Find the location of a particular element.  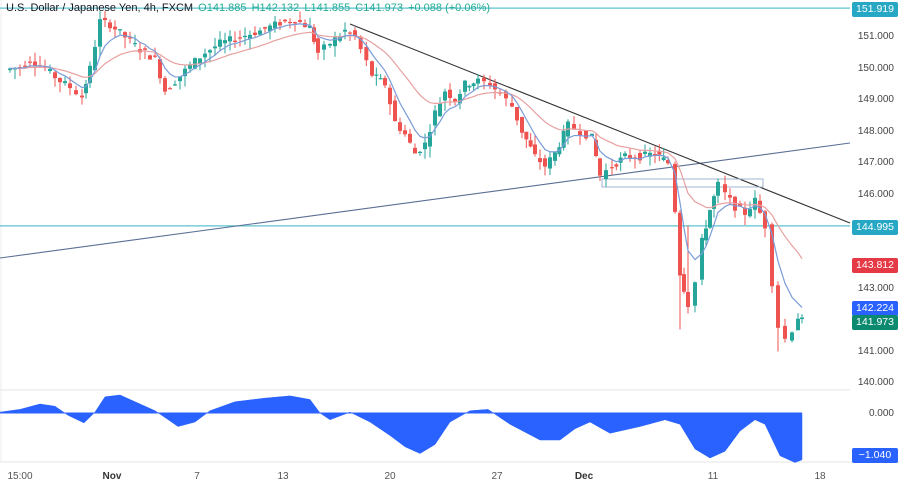

price-tick: 141.000 is located at coordinates (875, 351).